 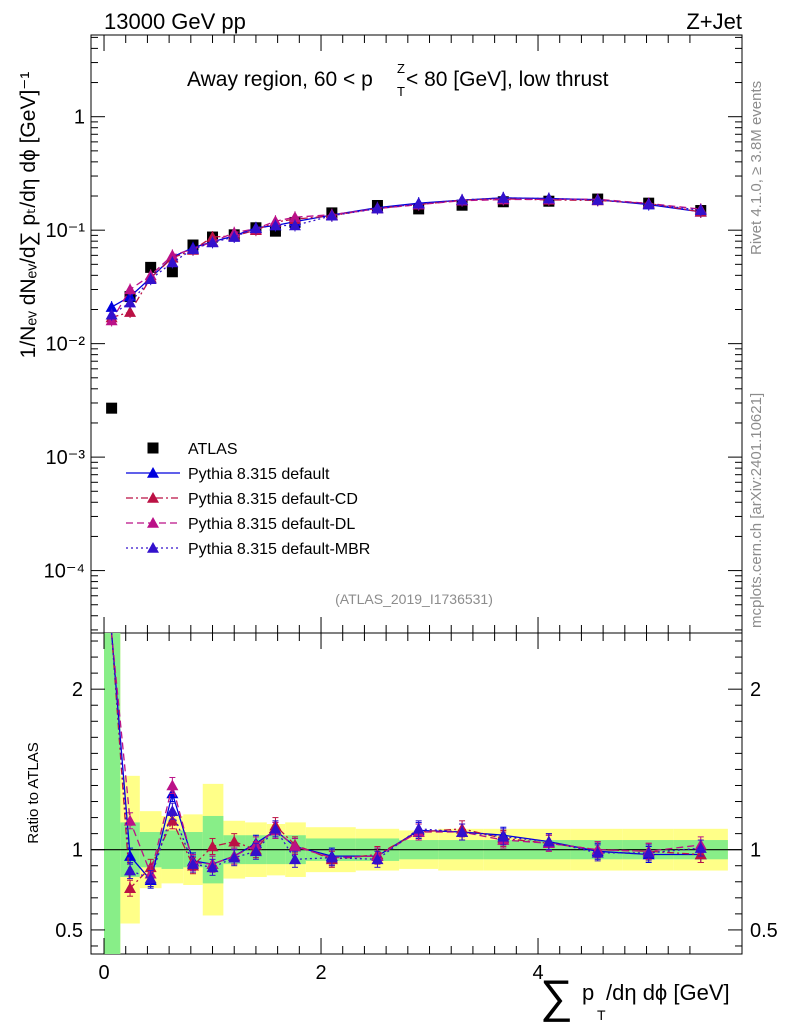 What do you see at coordinates (248, 549) in the screenshot?
I see `legend-entry-4: Pythia 8.315 default-MBR` at bounding box center [248, 549].